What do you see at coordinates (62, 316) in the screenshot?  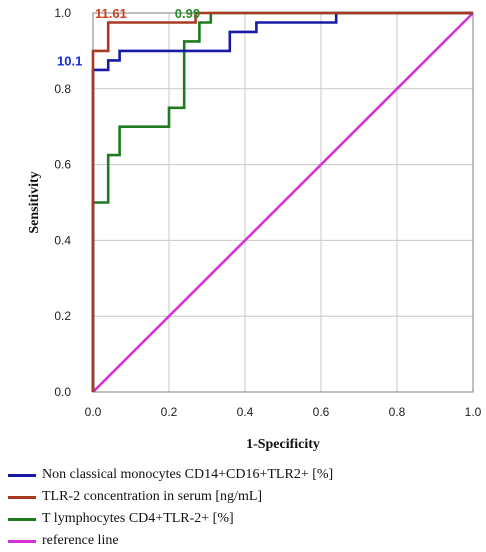 I see `y-tick-label: 0.2` at bounding box center [62, 316].